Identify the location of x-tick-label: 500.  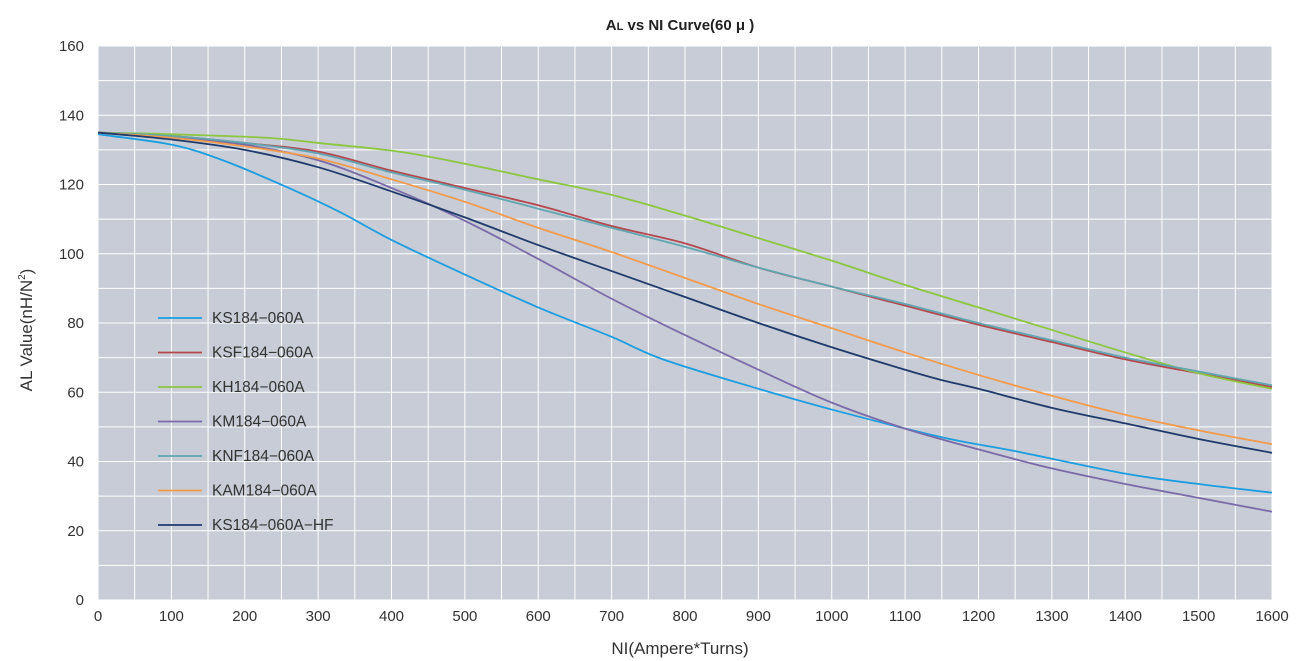
(464, 616).